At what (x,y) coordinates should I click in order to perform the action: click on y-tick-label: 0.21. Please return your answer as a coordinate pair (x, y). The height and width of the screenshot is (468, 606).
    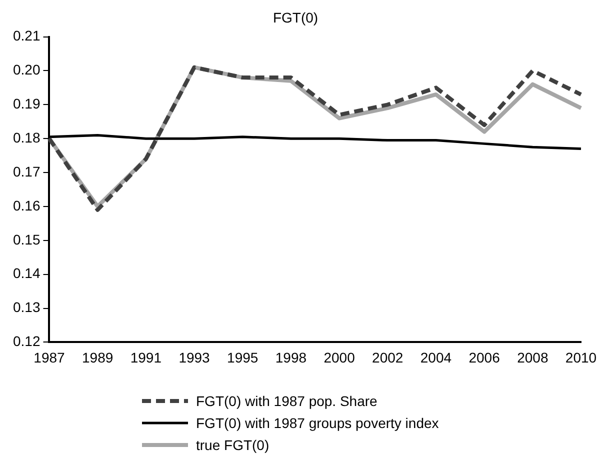
    Looking at the image, I should click on (26, 36).